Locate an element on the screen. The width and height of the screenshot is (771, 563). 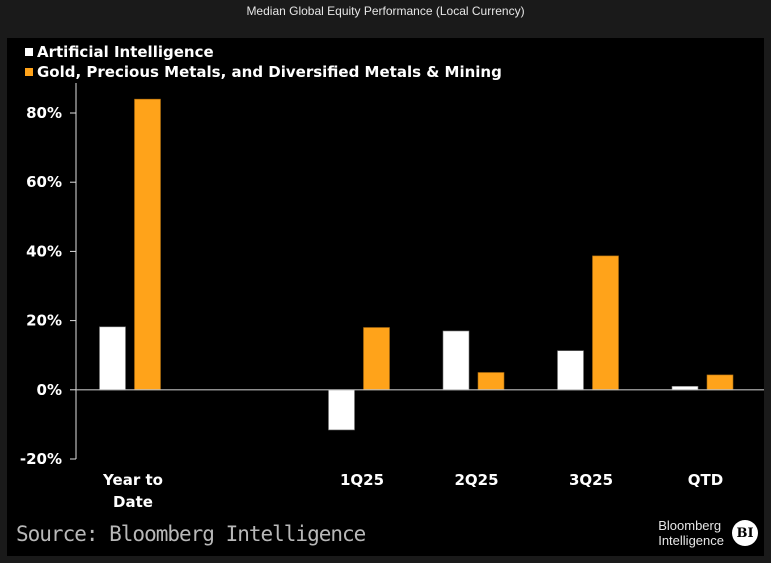
x-category-label: Date is located at coordinates (133, 502).